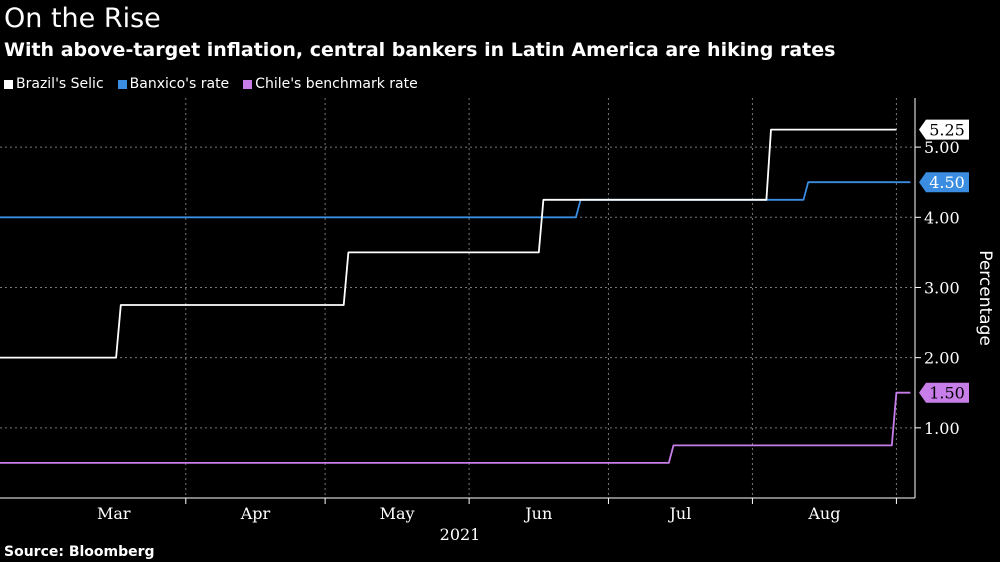  I want to click on source-note: Source: Bloomberg, so click(79, 552).